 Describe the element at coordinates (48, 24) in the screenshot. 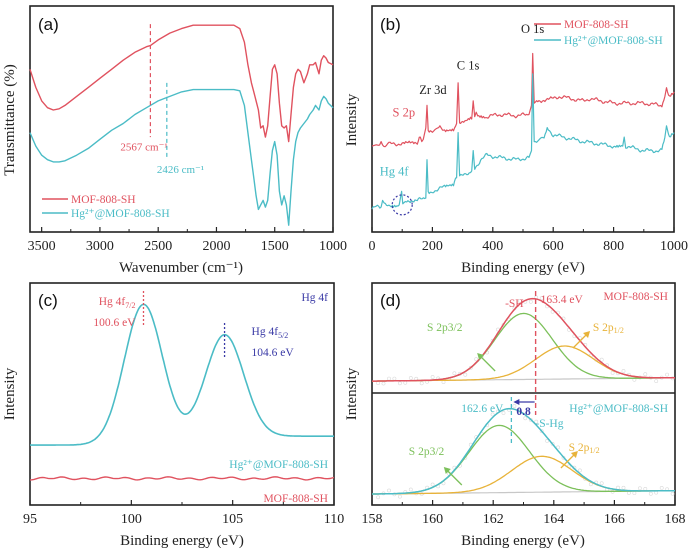

I see `panel-a-label: (a)` at that location.